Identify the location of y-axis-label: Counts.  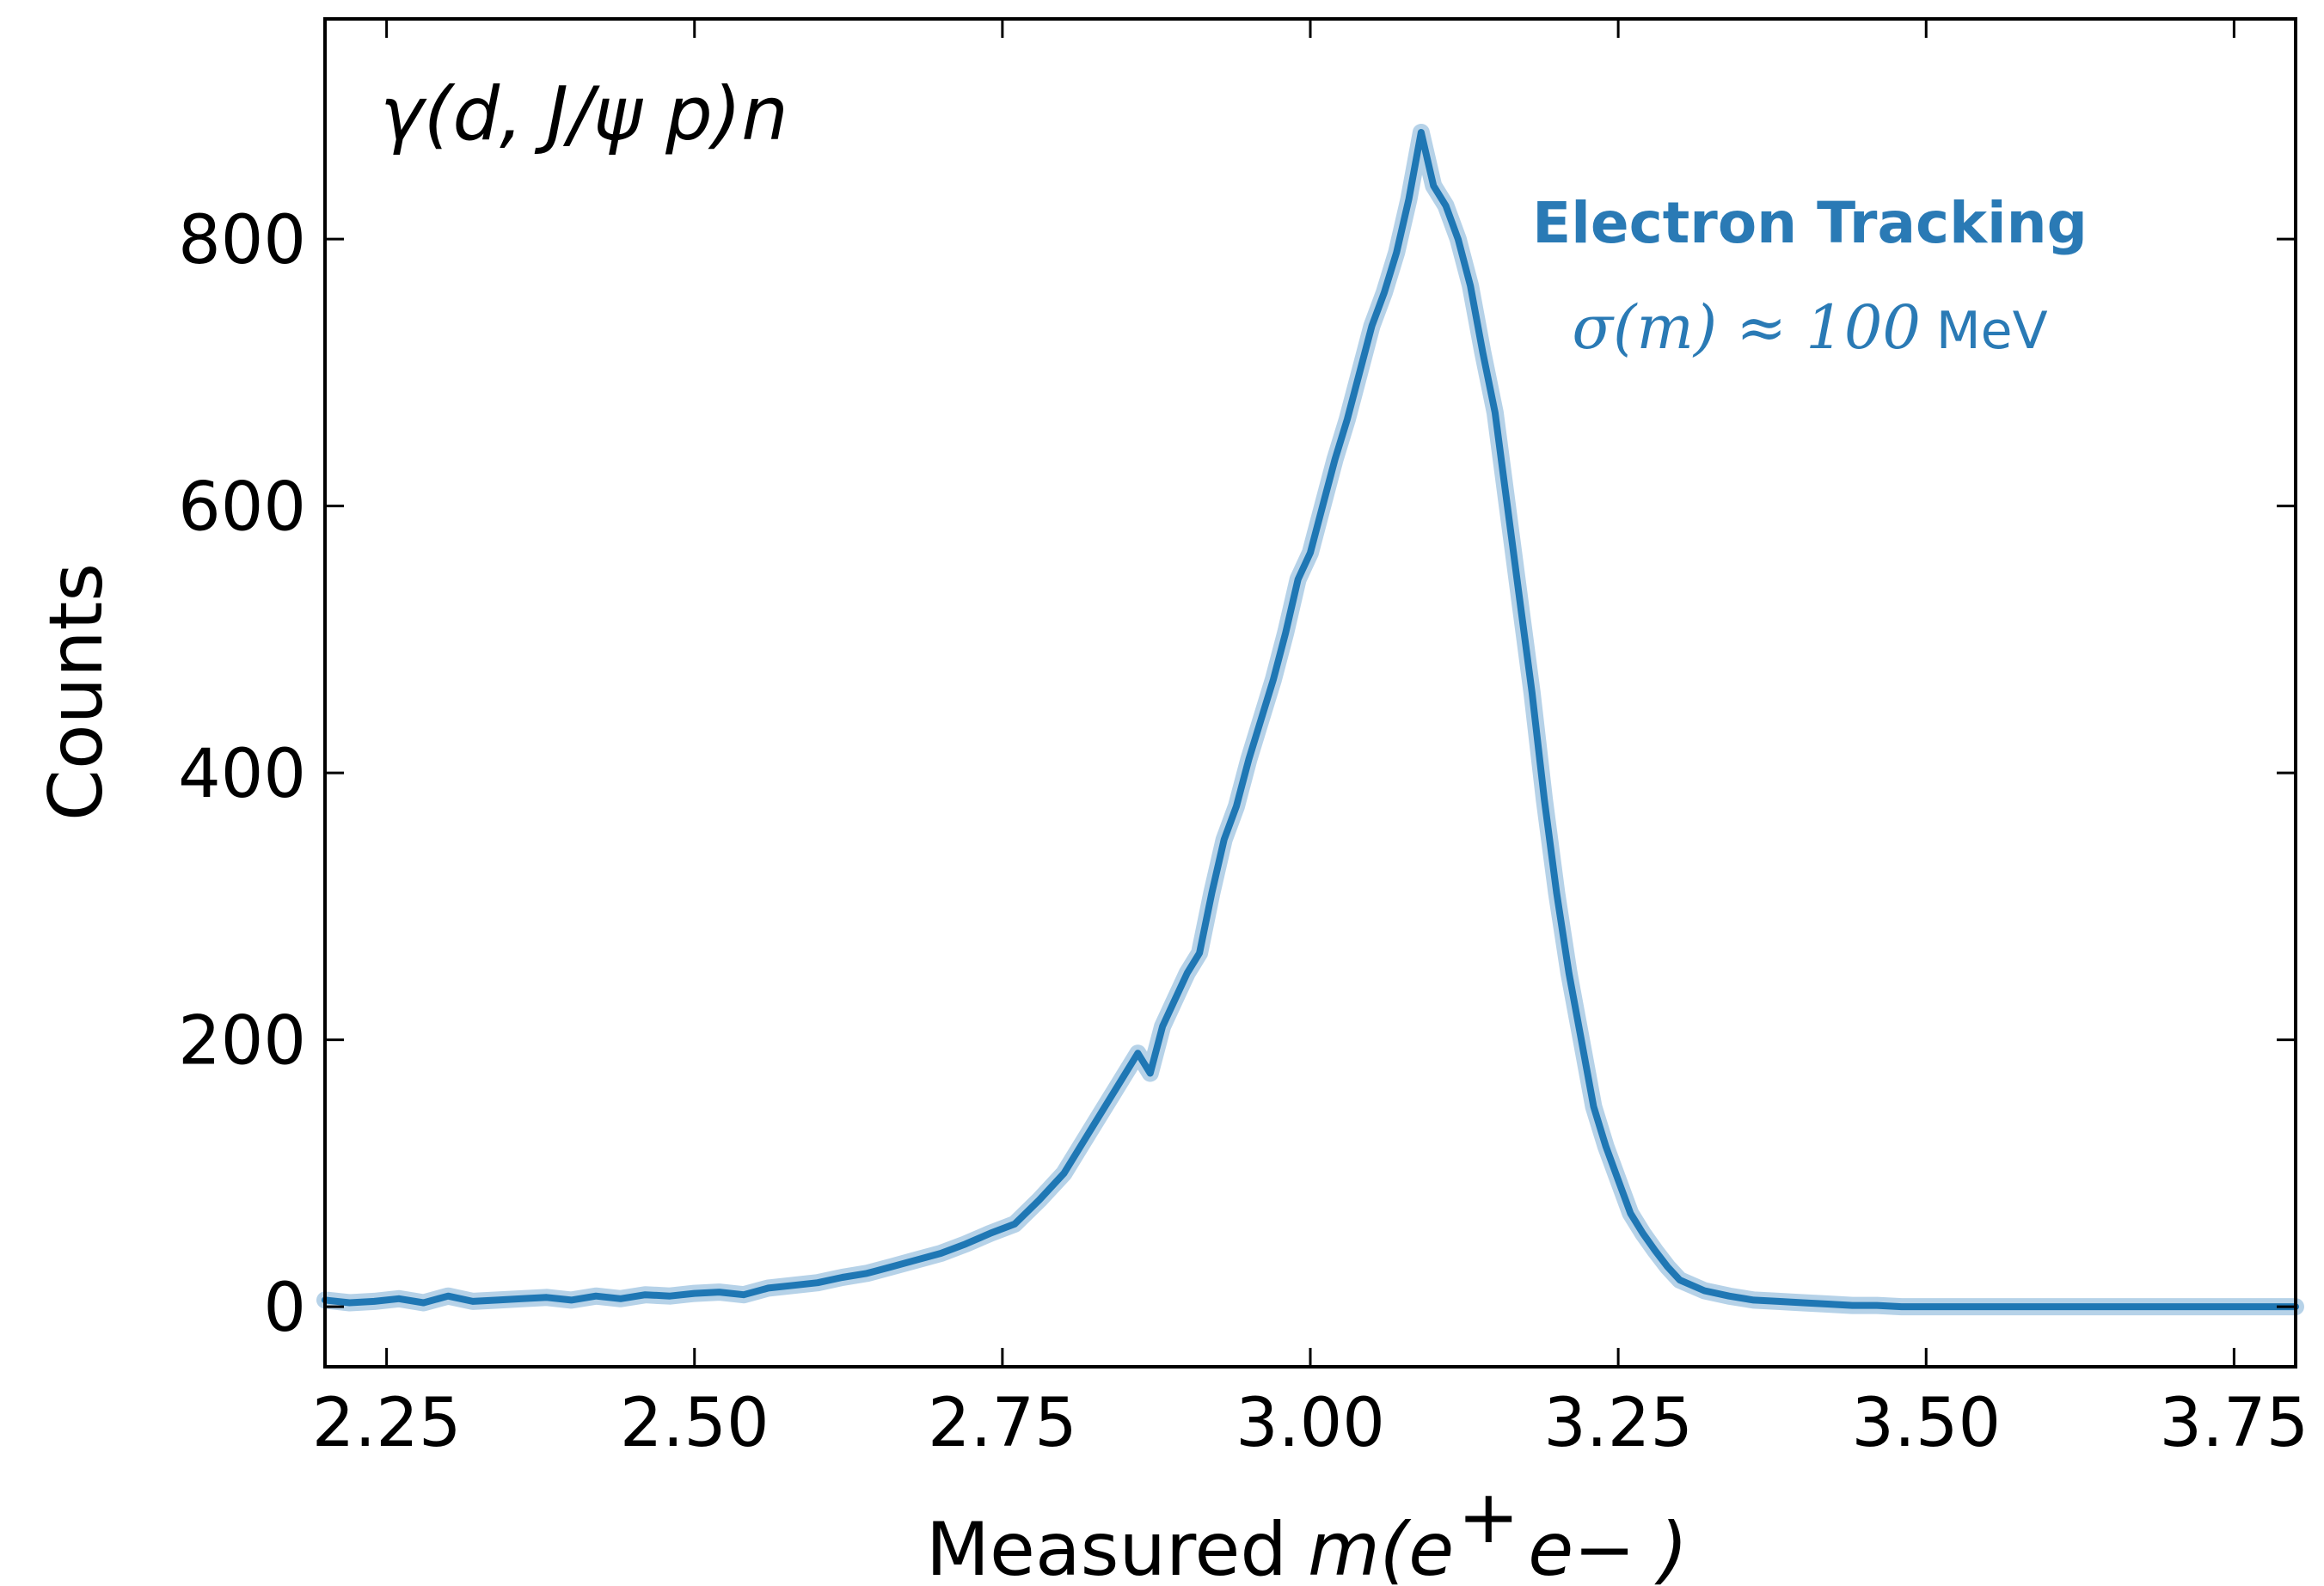
(77, 692).